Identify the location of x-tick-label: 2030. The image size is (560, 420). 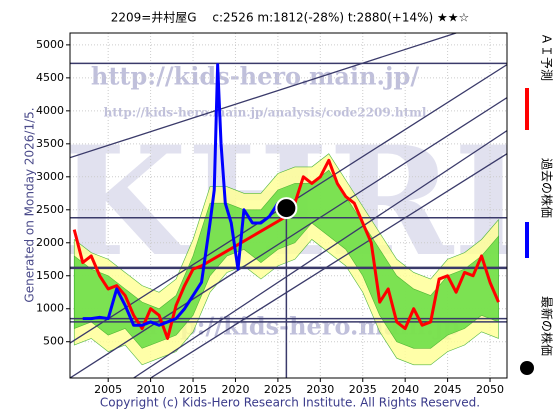
(320, 389).